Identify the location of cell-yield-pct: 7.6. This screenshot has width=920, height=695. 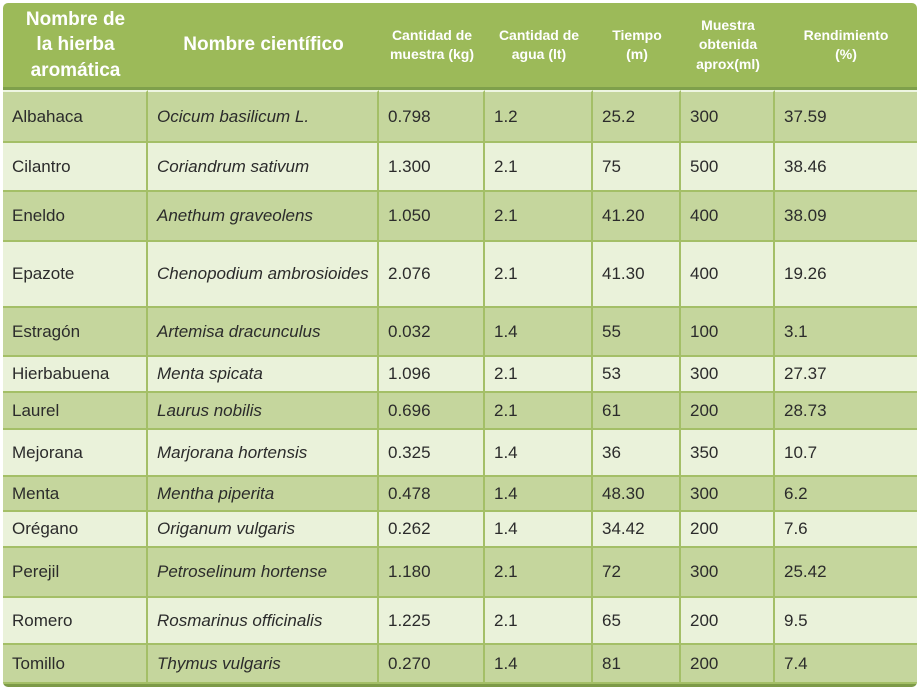
(846, 530).